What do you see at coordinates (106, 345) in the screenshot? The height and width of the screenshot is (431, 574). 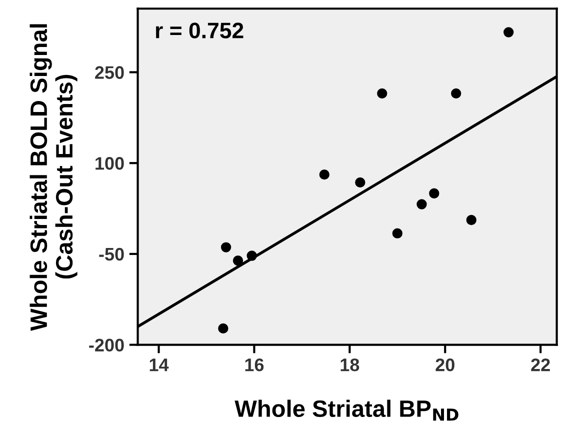 I see `y-tick-label: -200` at bounding box center [106, 345].